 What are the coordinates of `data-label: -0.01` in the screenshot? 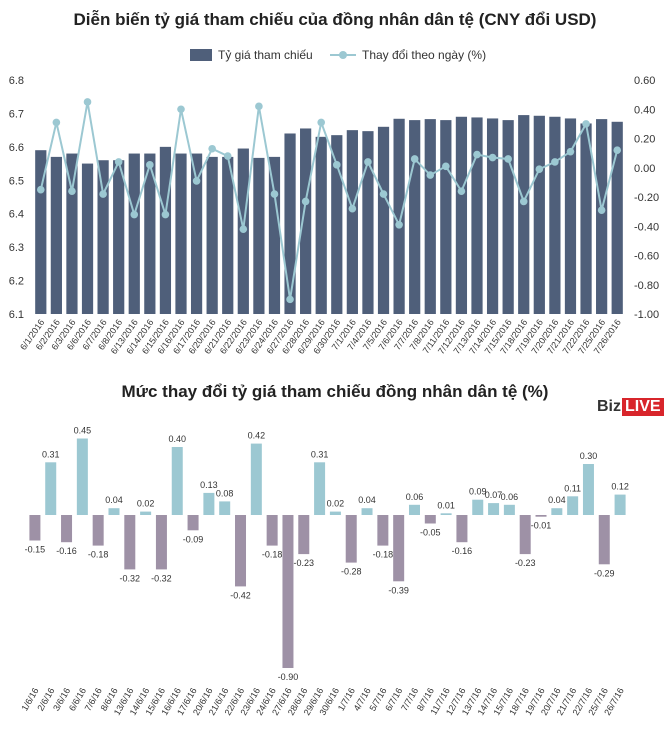 It's located at (541, 526).